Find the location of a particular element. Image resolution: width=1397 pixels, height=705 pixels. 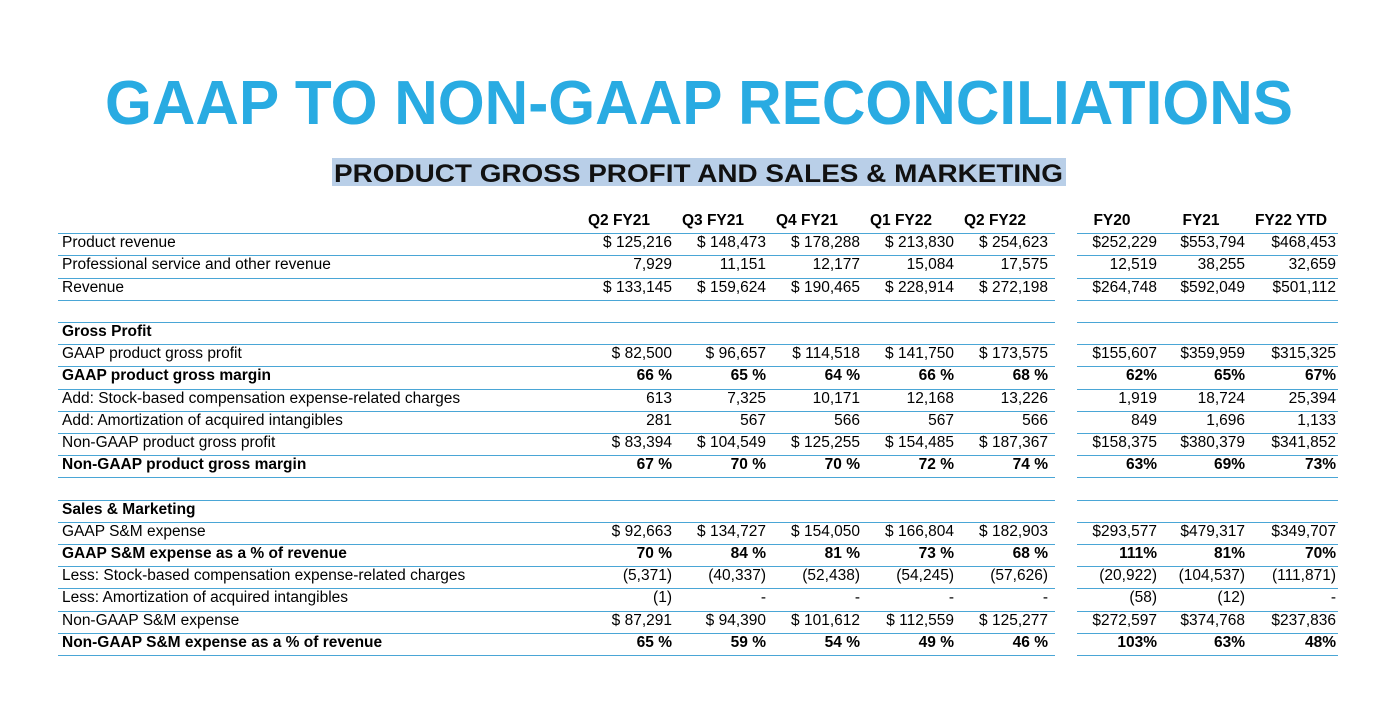

cell: 81% is located at coordinates (1229, 553).